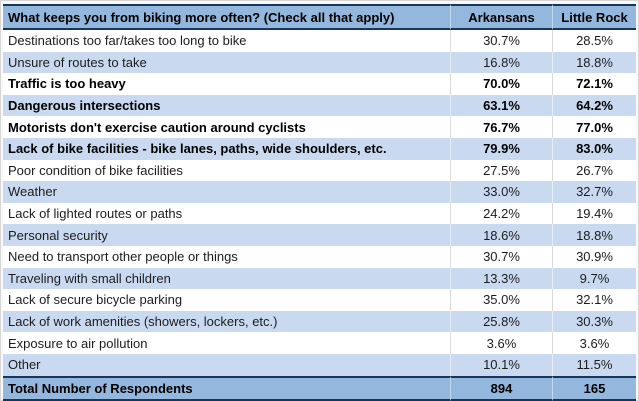  What do you see at coordinates (226, 388) in the screenshot?
I see `total-row-label: Total Number of Respondents` at bounding box center [226, 388].